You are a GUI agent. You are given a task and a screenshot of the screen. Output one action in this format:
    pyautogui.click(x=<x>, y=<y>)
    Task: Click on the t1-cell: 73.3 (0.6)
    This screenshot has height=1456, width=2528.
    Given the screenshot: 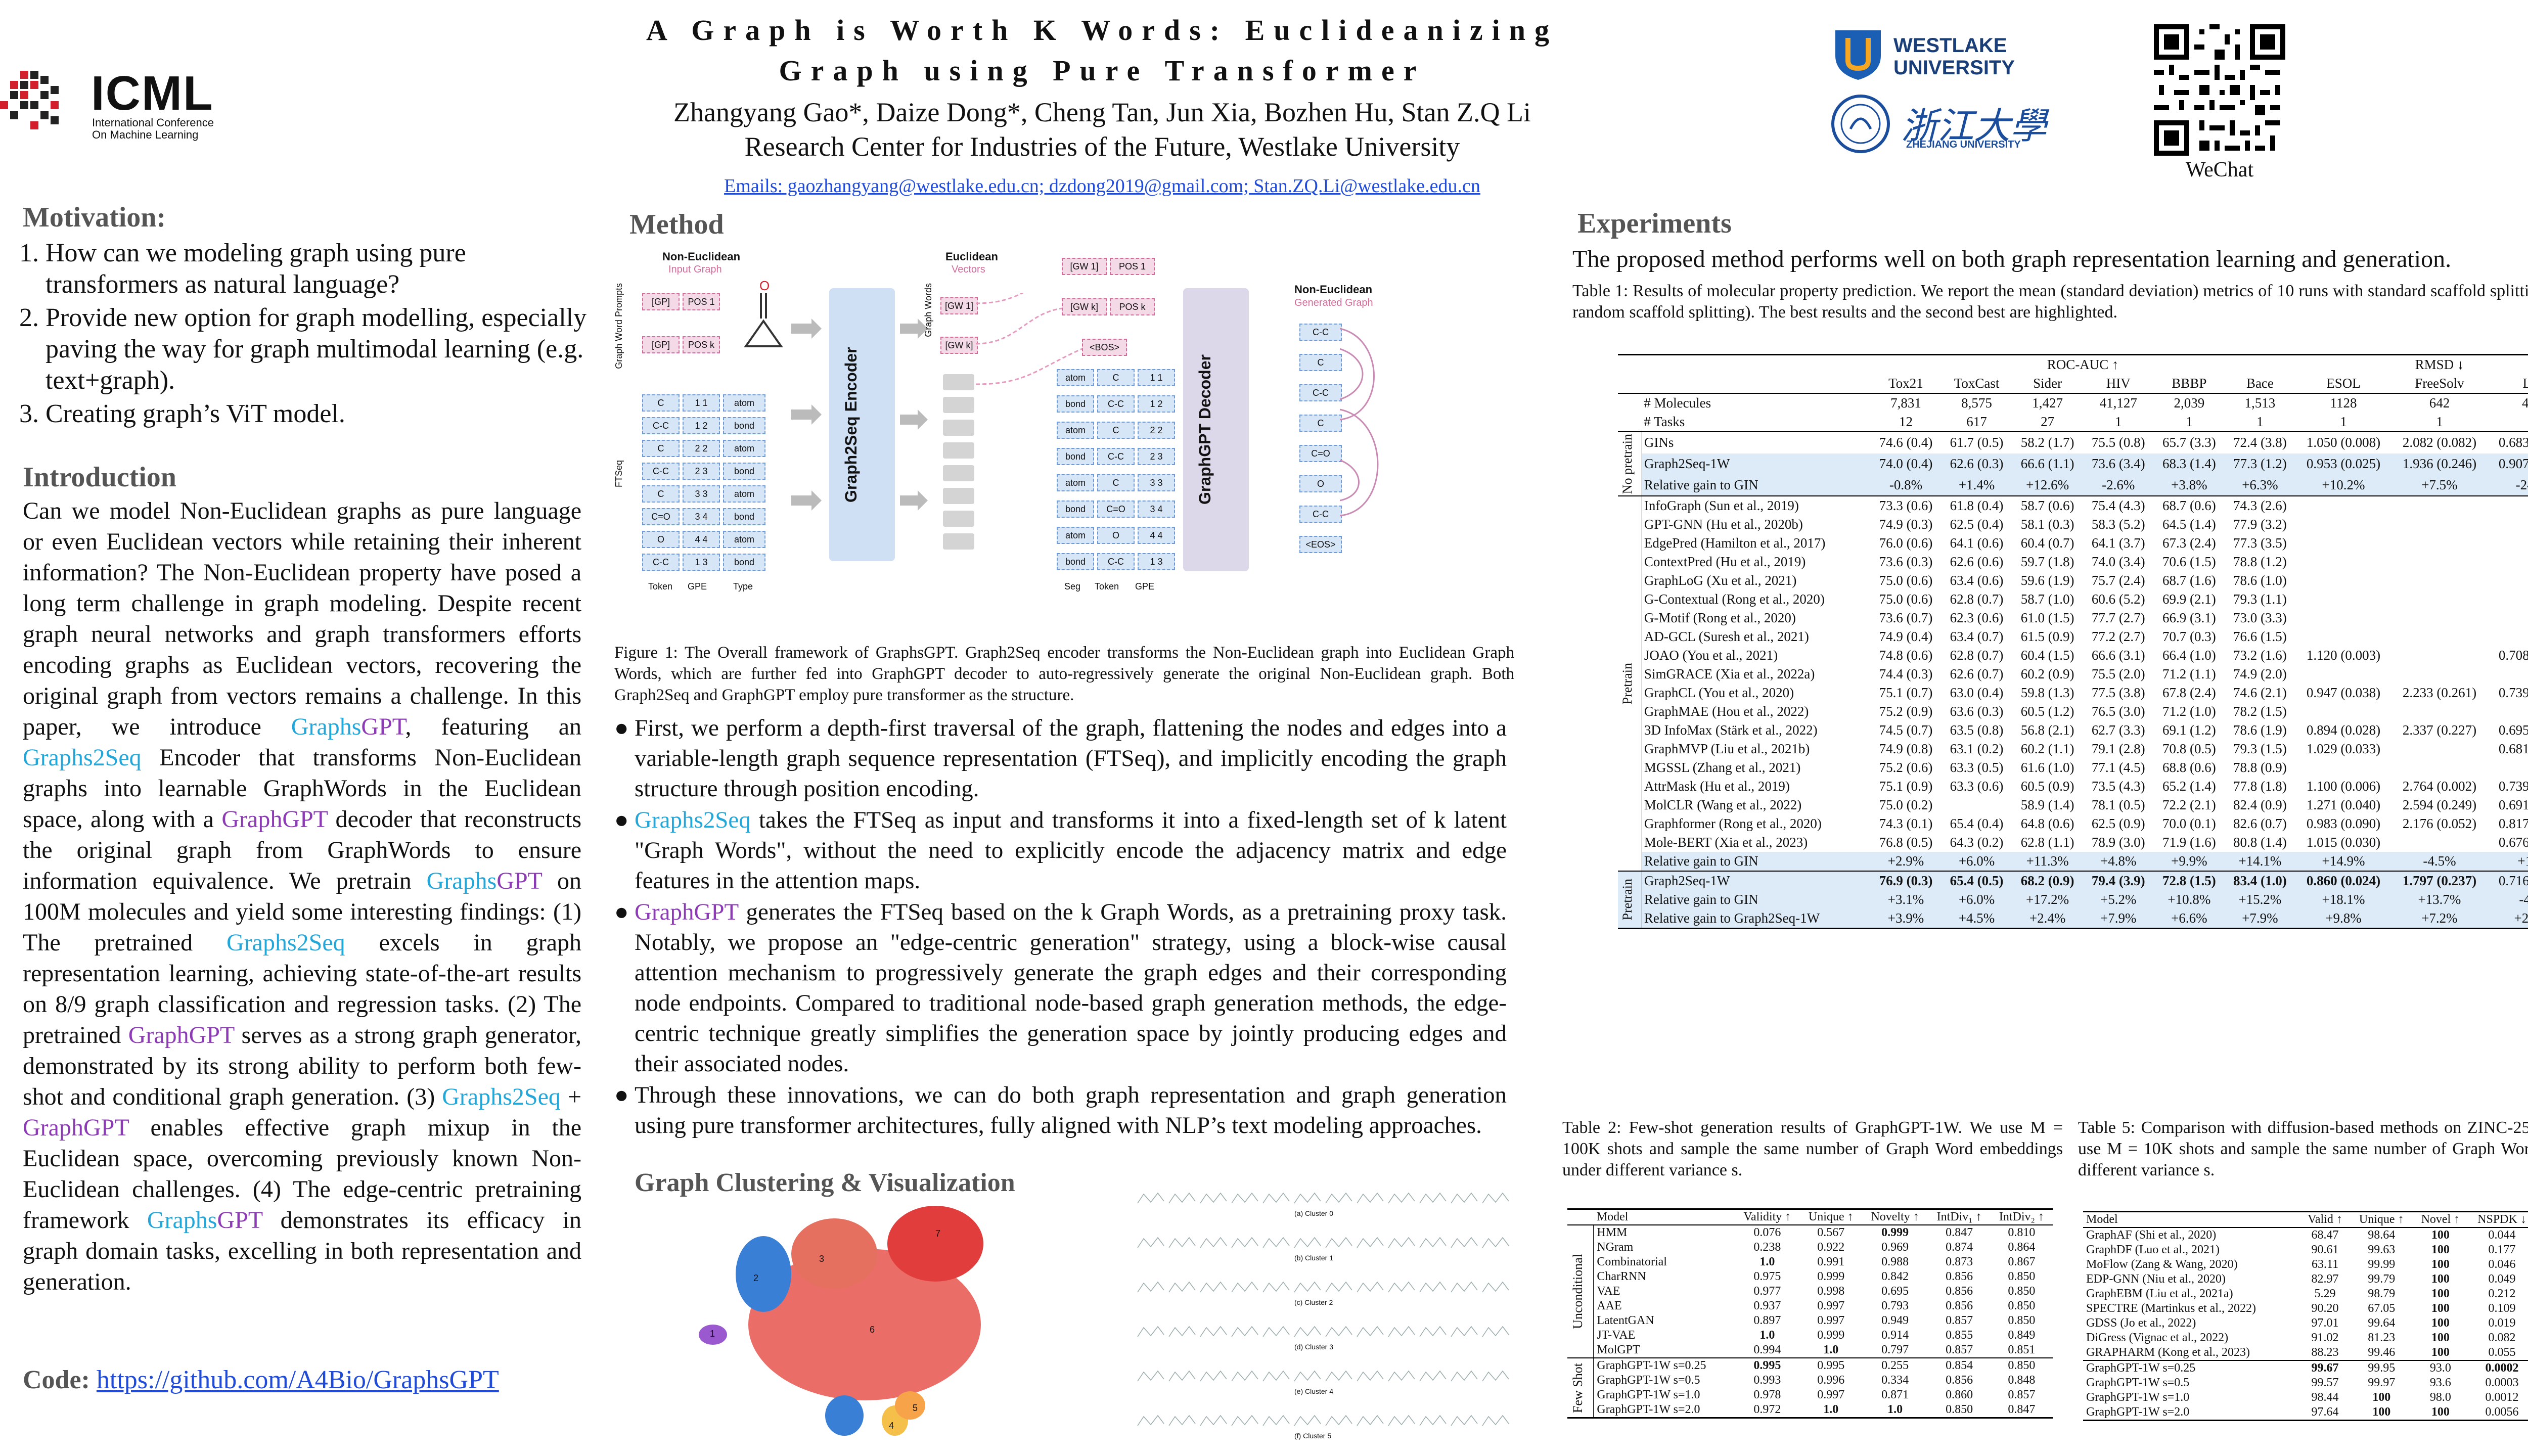 What is the action you would take?
    pyautogui.click(x=1906, y=506)
    